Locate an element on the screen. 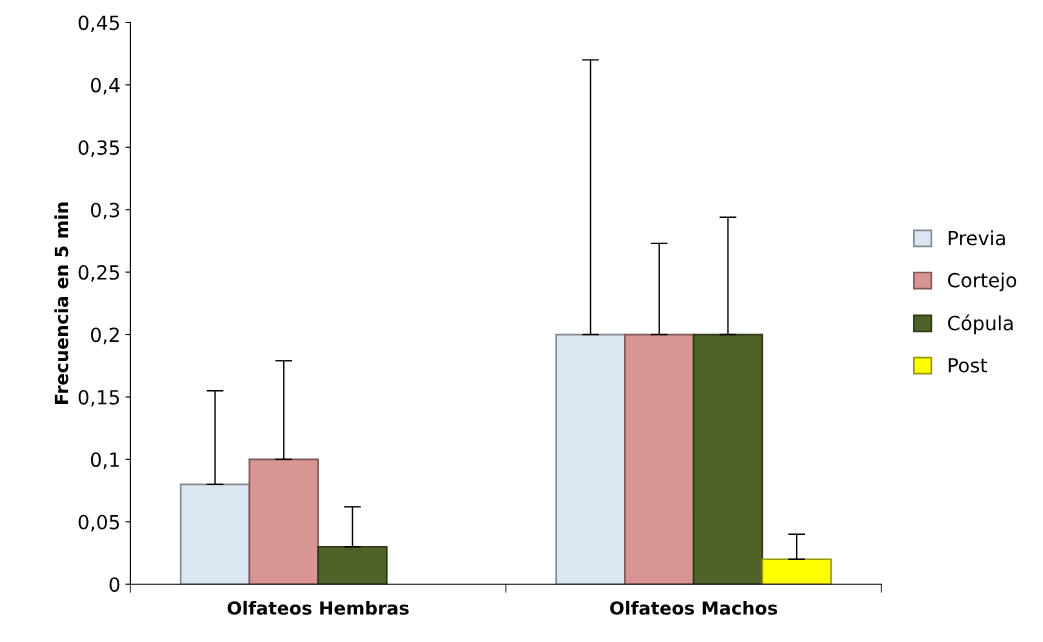 The height and width of the screenshot is (642, 1043). y-tick-label: 0,05 is located at coordinates (98, 523).